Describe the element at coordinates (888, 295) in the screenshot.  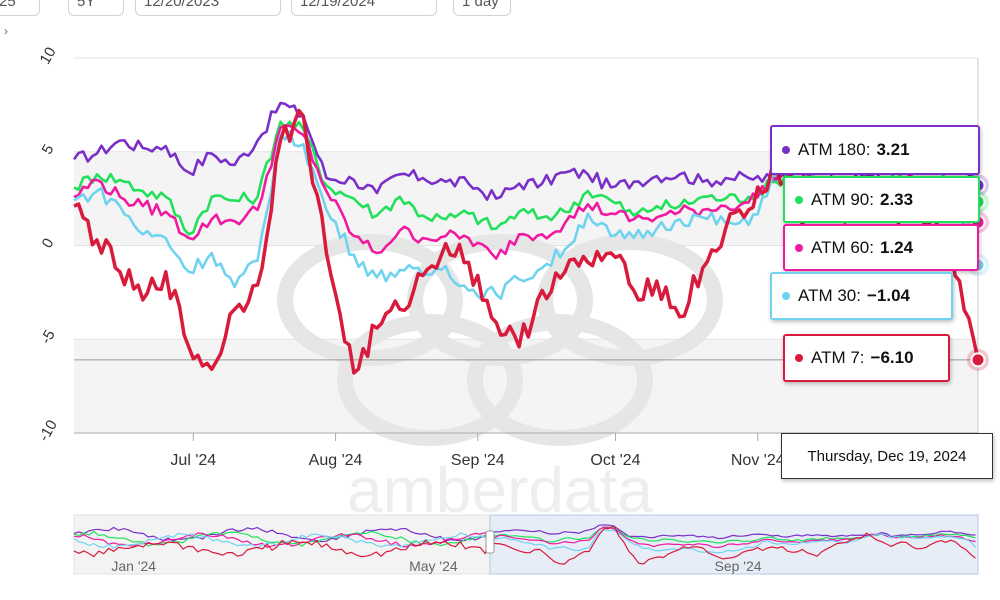
I see `tooltip-series-value: −1.04` at that location.